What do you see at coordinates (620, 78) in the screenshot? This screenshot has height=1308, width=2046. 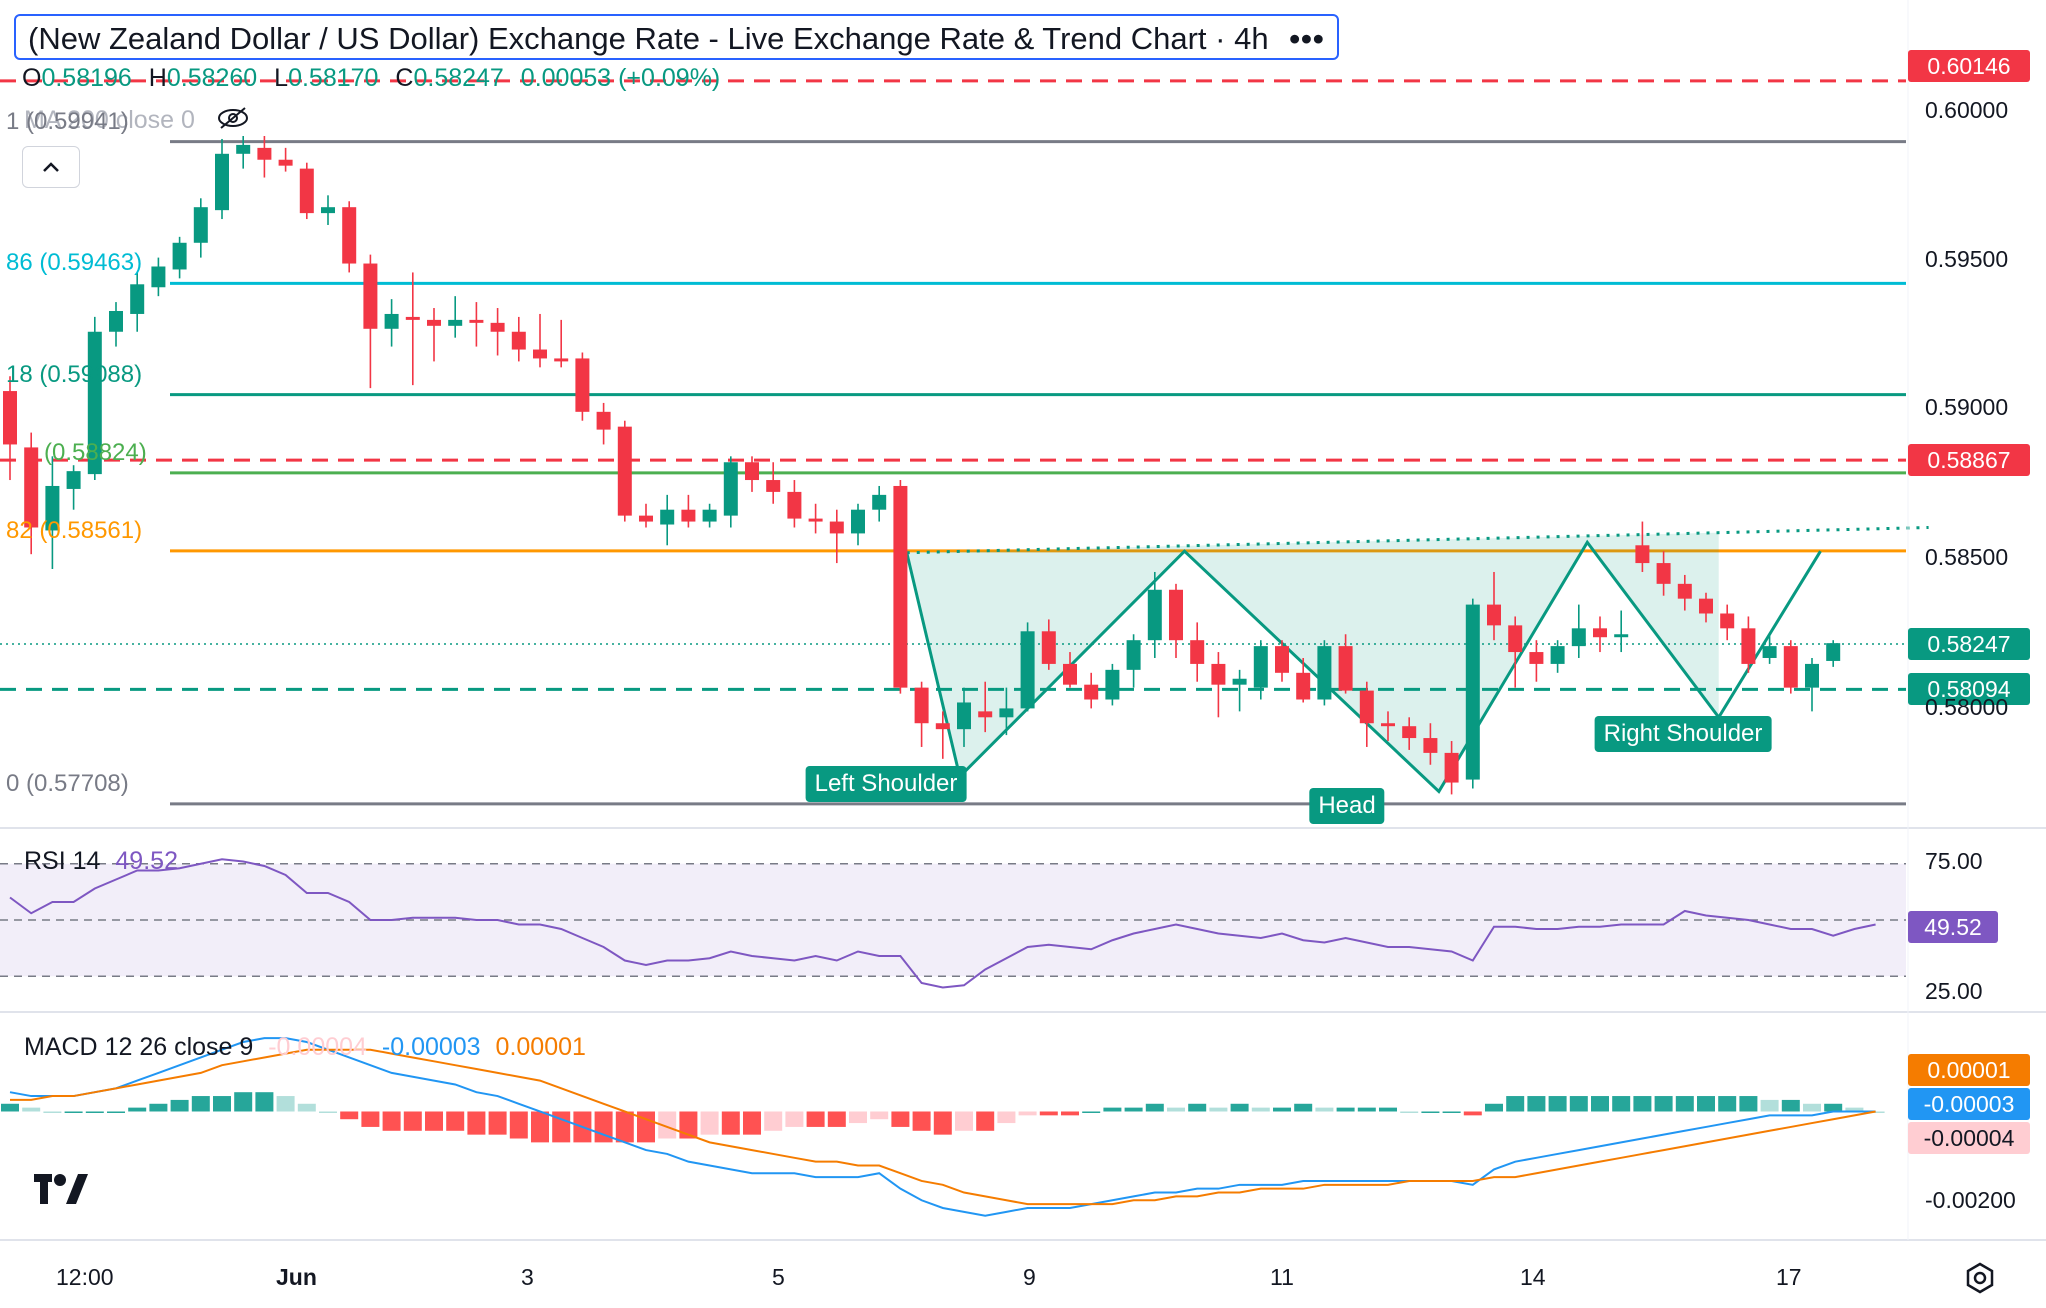 I see `ohlc-change: 0.00053 (+0.09%)` at bounding box center [620, 78].